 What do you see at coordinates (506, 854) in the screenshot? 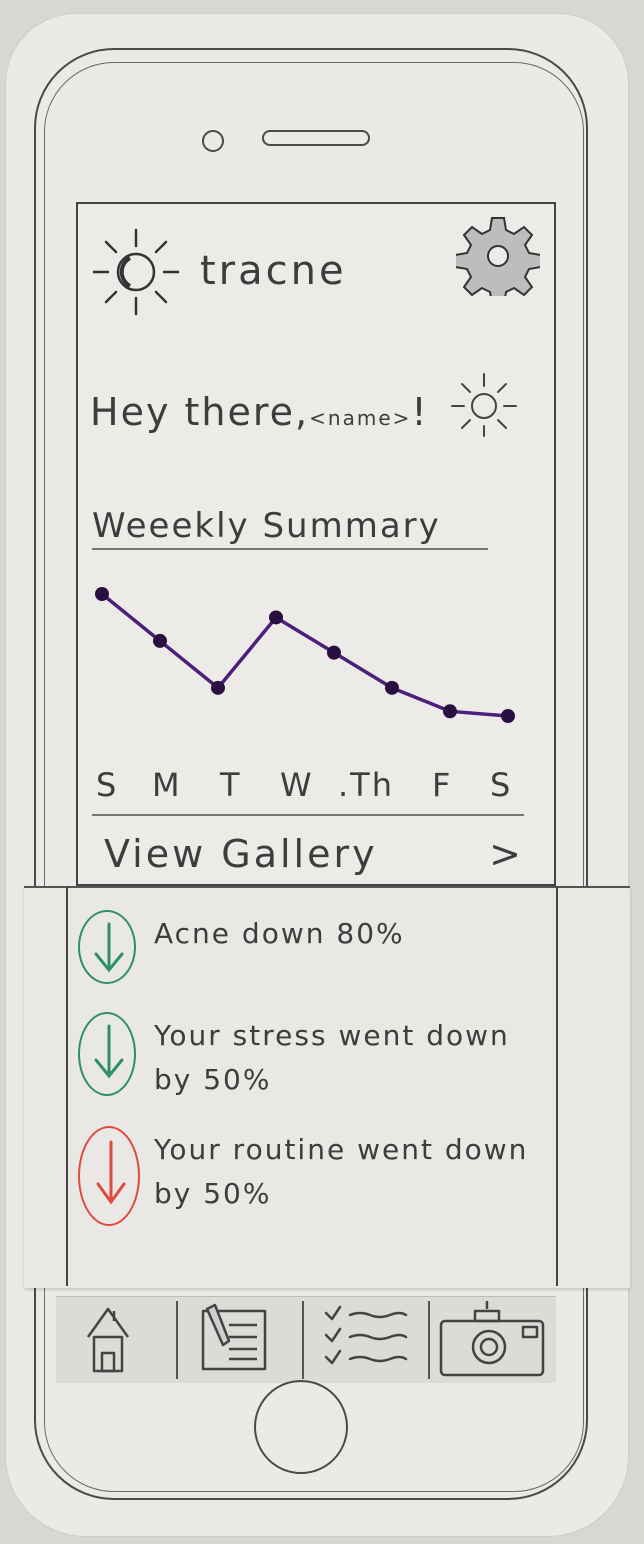
I see `chevron-right-icon: >` at bounding box center [506, 854].